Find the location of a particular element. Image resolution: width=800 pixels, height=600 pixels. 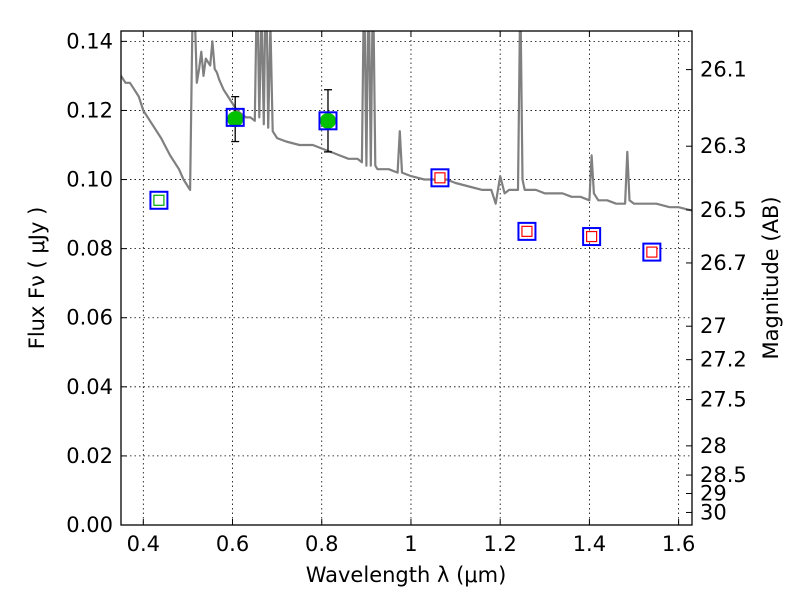

y2-tick-label: 29 is located at coordinates (713, 493).